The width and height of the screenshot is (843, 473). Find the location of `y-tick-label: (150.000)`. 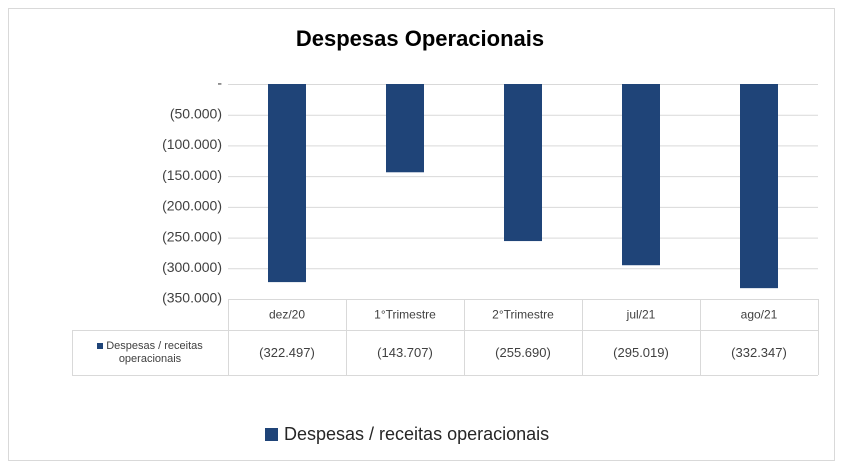

y-tick-label: (150.000) is located at coordinates (192, 175).